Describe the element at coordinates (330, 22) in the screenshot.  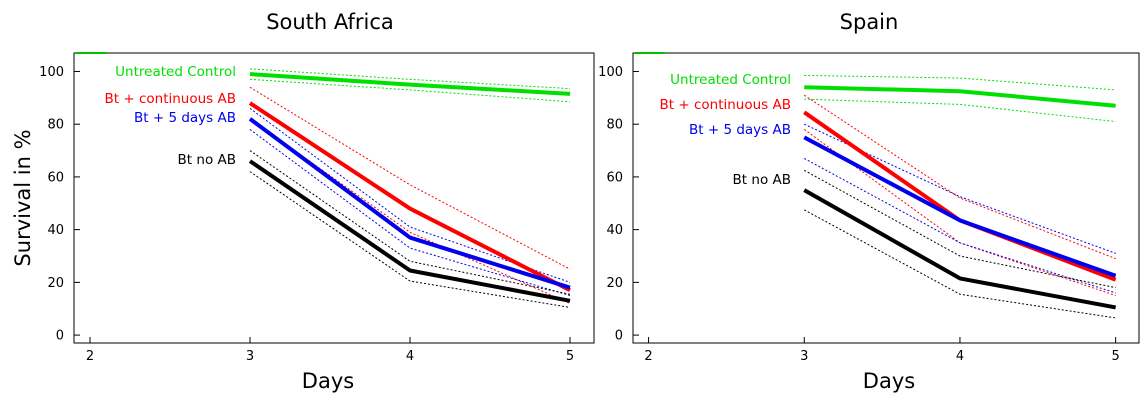
I see `chart-title: South Africa` at that location.